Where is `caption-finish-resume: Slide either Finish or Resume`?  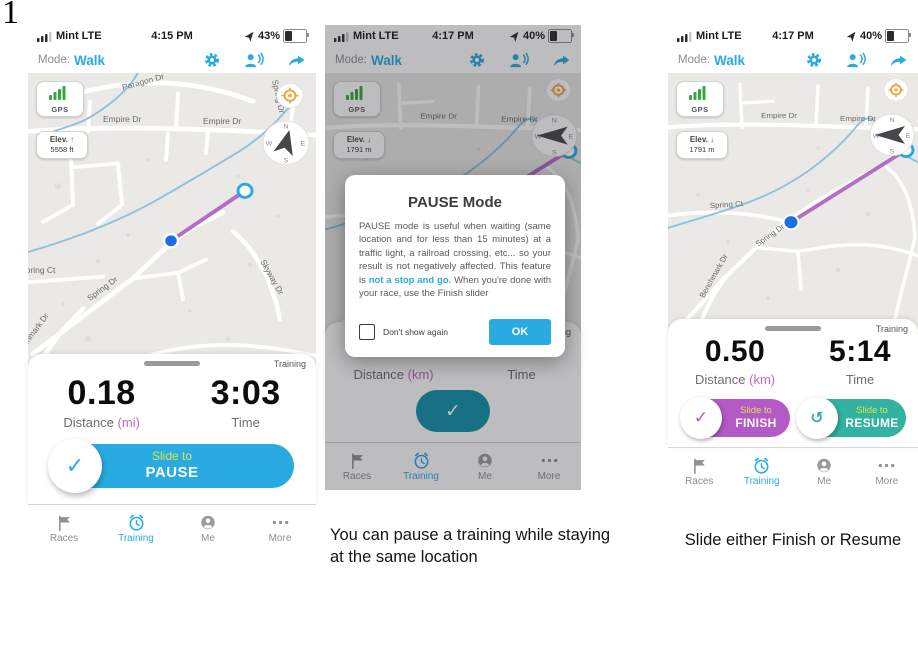
caption-finish-resume: Slide either Finish or Resume is located at coordinates (793, 540).